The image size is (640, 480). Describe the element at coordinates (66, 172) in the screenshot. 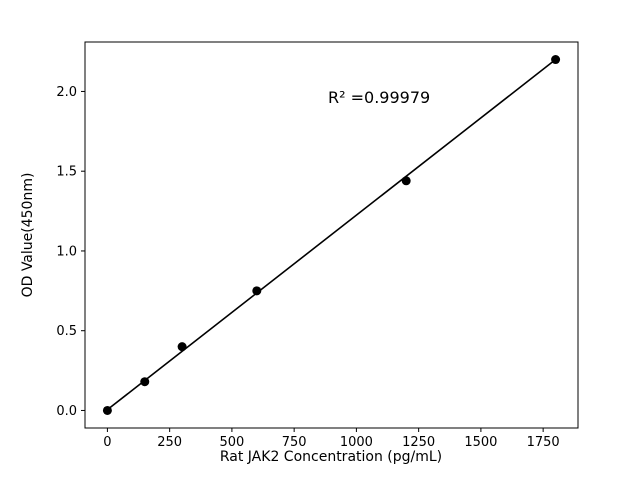

I see `y-tick-label: 1.5` at that location.